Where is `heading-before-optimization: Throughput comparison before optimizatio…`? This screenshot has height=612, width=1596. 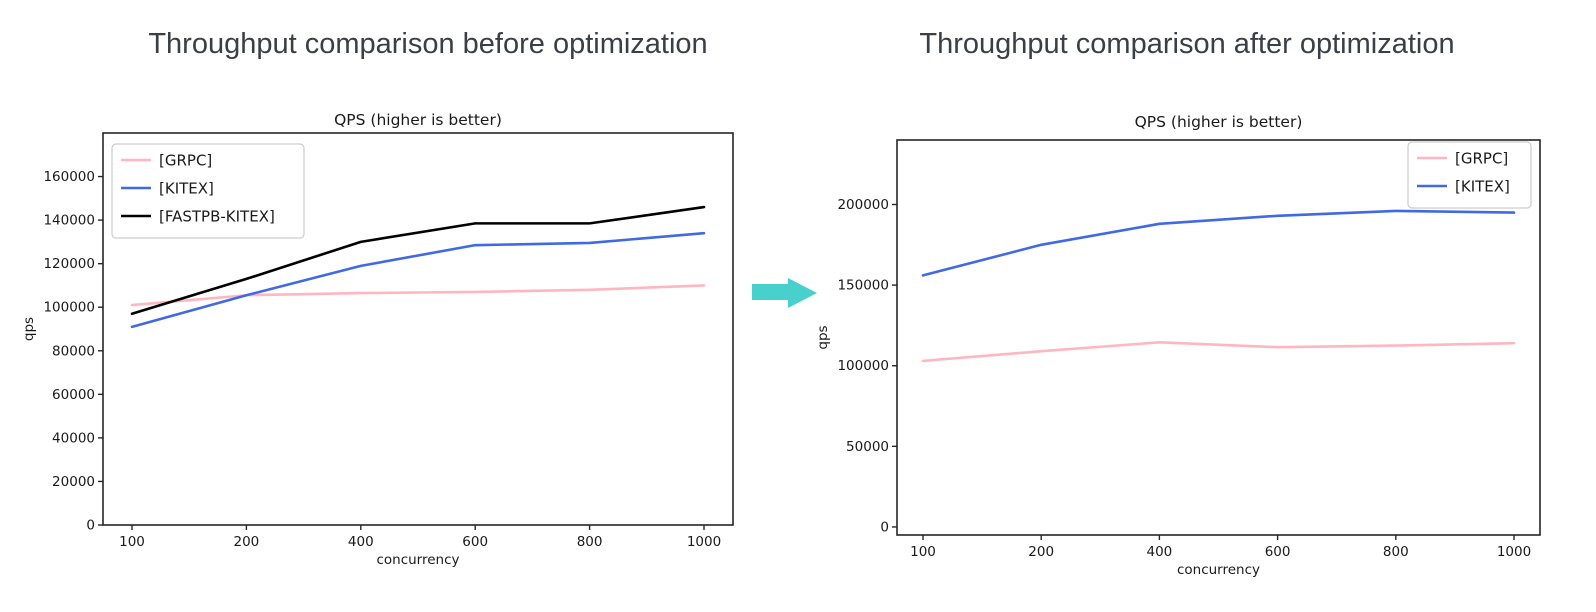
heading-before-optimization: Throughput comparison before optimizatio… is located at coordinates (428, 44).